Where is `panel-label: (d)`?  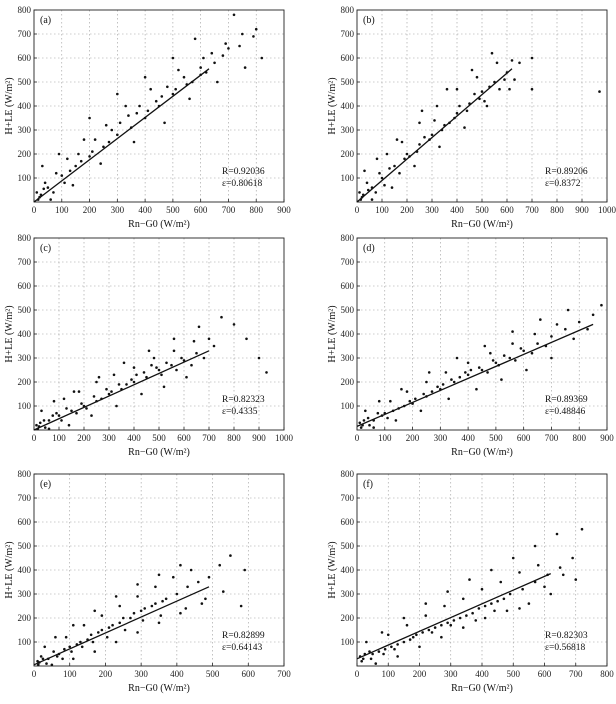 panel-label: (d) is located at coordinates (369, 248).